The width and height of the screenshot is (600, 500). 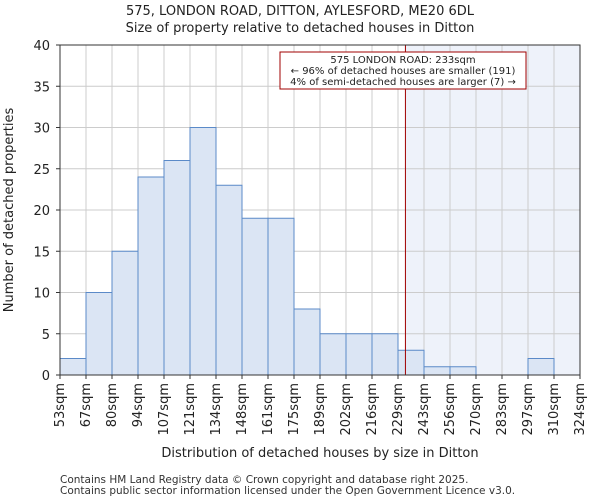 I want to click on y-tick-label: 10, so click(x=41, y=294).